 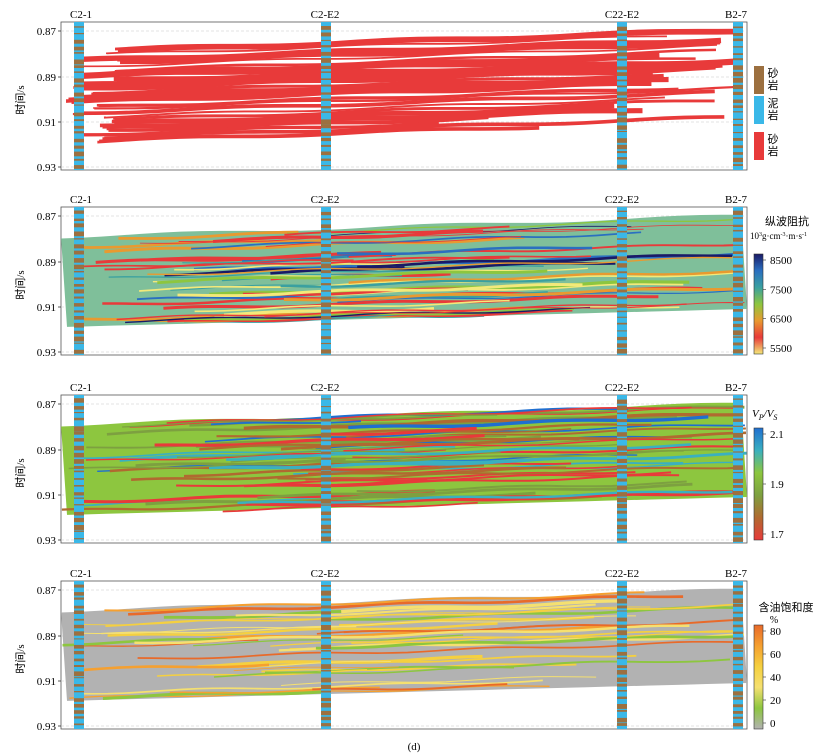 I want to click on y-axis-label: 时间/s, so click(x=20, y=658).